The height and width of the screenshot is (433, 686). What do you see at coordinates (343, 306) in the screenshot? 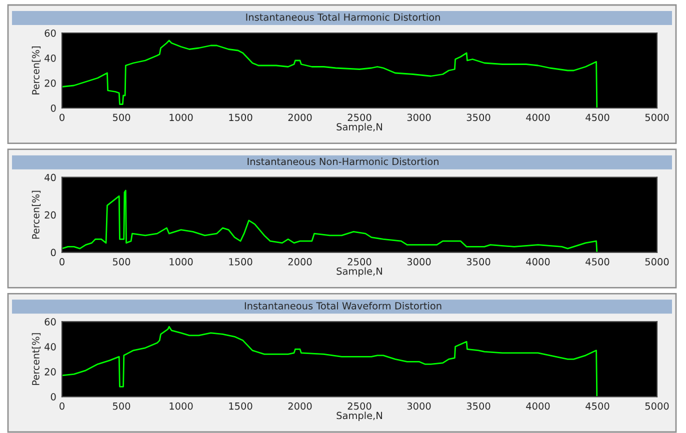
I see `chart-title: Instantaneous Total Waveform Distortion` at bounding box center [343, 306].